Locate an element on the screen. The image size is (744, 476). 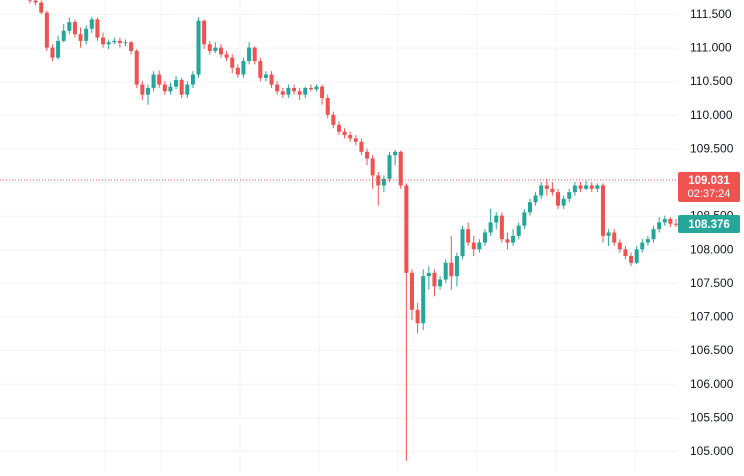
y-axis-tick-label: 105.000 is located at coordinates (712, 451).